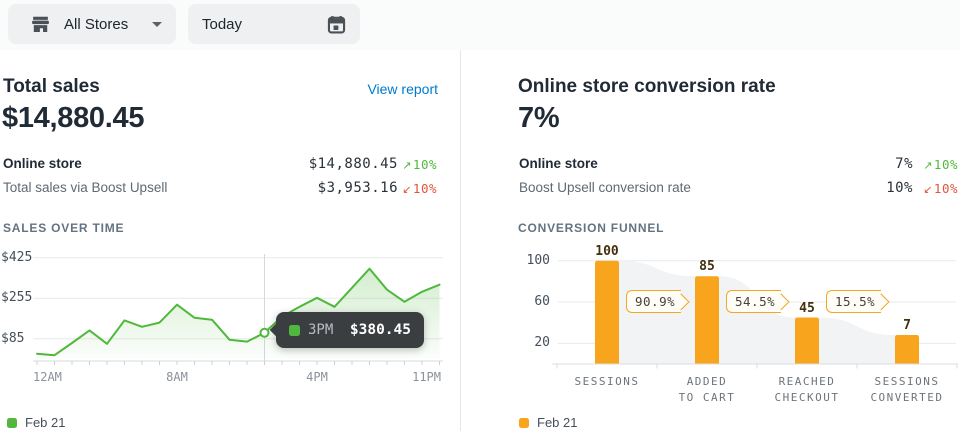 The width and height of the screenshot is (960, 431). I want to click on chevron-down-icon, so click(157, 24).